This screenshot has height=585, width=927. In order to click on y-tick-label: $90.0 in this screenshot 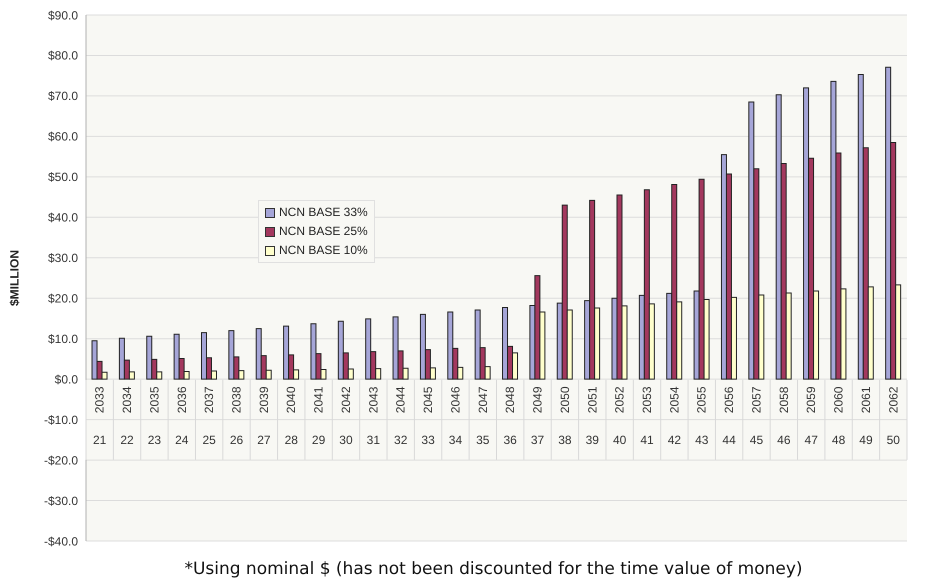, I will do `click(63, 15)`.